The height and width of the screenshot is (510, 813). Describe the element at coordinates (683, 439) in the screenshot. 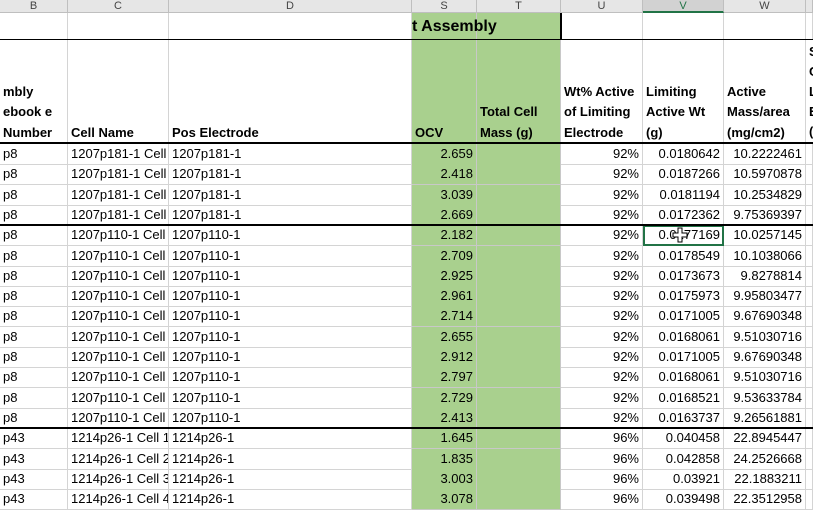

I see `cell-v: 0.040458` at that location.